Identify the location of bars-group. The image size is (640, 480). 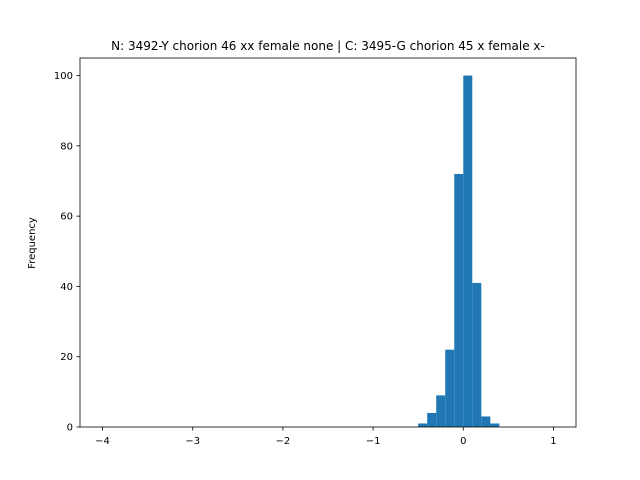
(459, 251).